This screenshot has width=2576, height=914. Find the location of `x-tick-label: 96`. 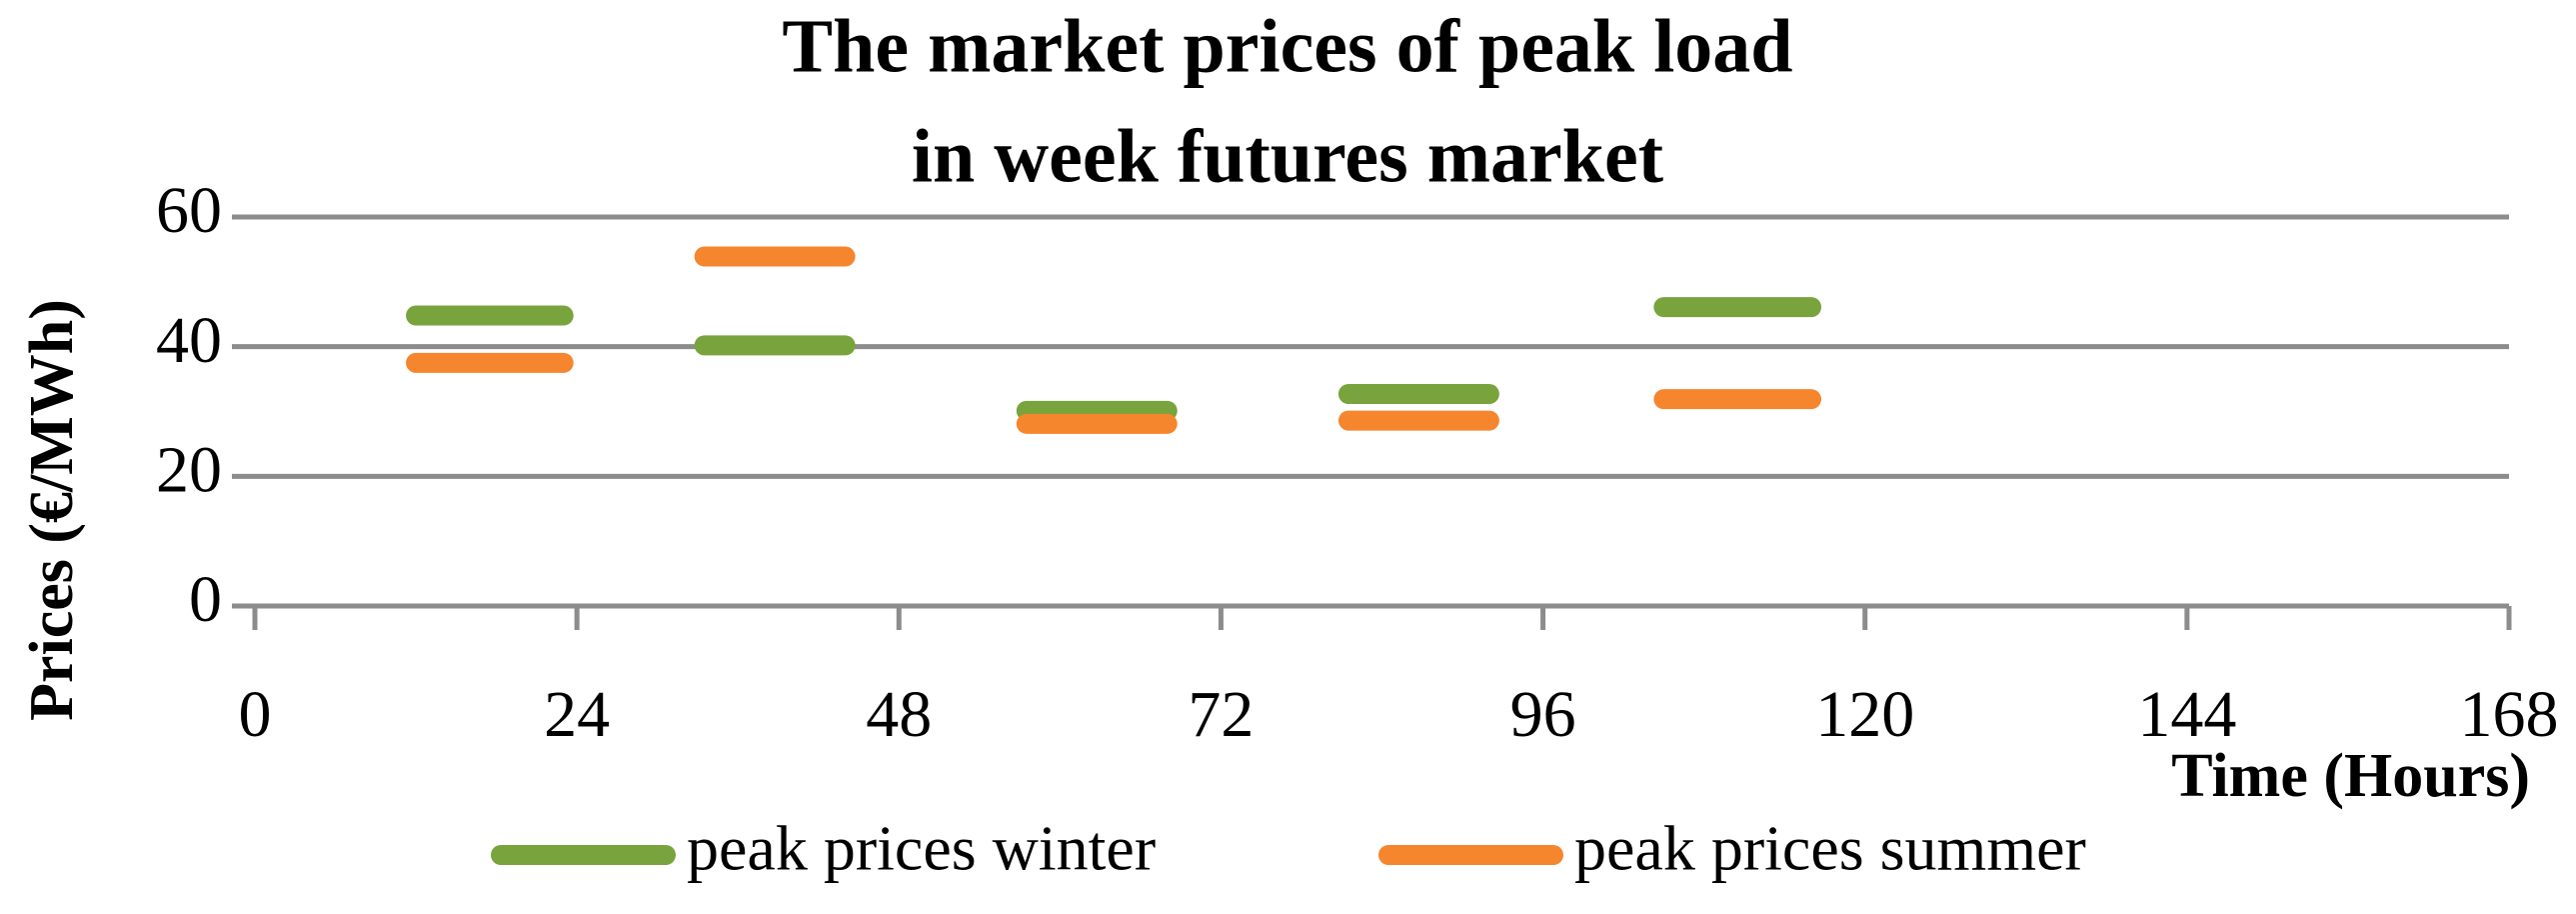

x-tick-label: 96 is located at coordinates (1543, 714).